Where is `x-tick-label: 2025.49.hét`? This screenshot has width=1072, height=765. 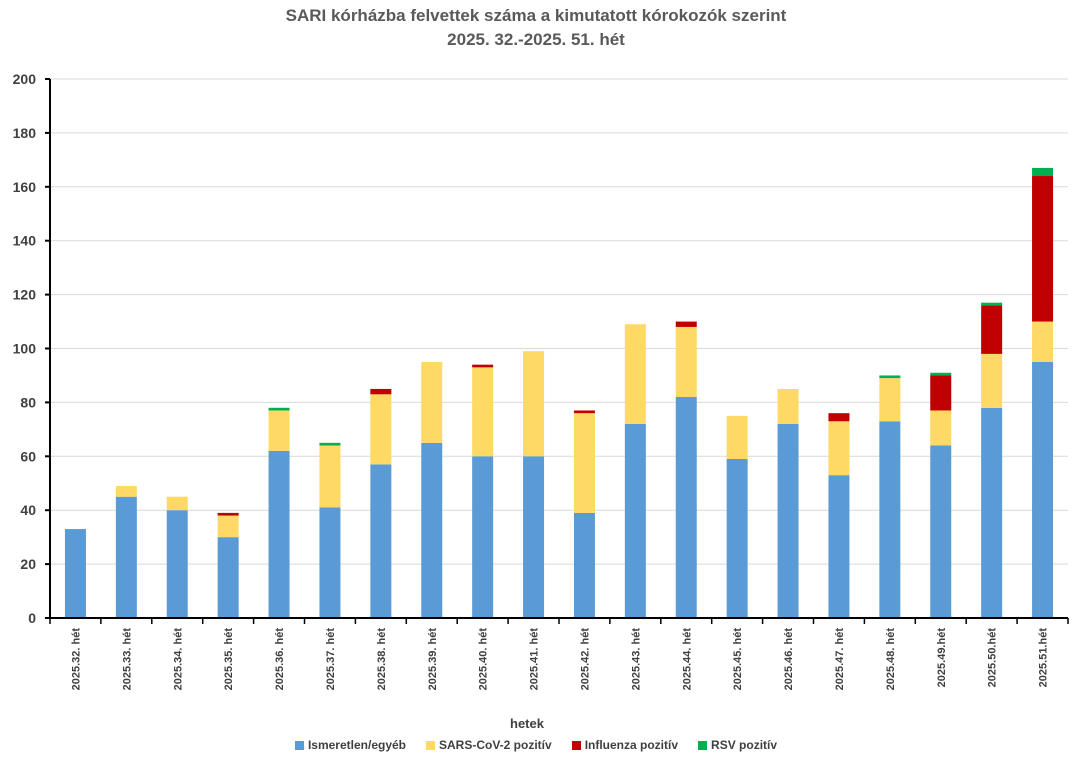 x-tick-label: 2025.49.hét is located at coordinates (942, 658).